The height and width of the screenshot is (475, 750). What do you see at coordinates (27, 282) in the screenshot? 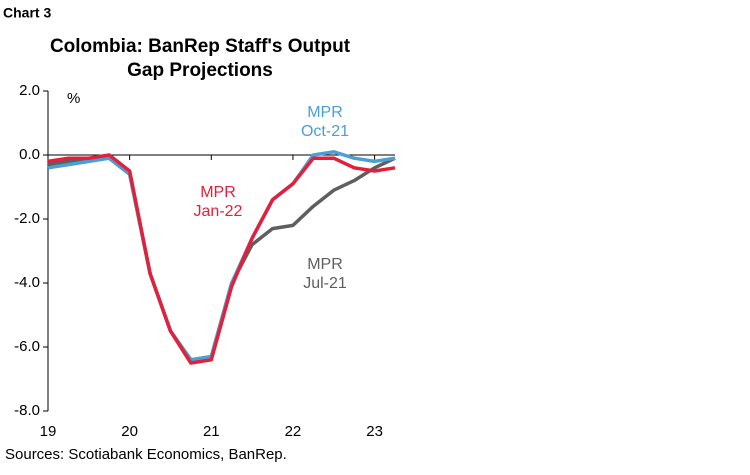
I see `y-tick-label: -4.0` at bounding box center [27, 282].